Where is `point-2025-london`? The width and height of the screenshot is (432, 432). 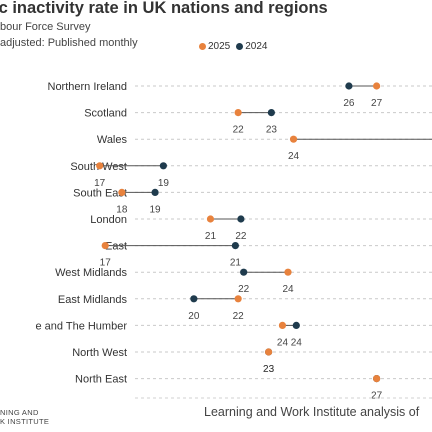 point-2025-london is located at coordinates (210, 219).